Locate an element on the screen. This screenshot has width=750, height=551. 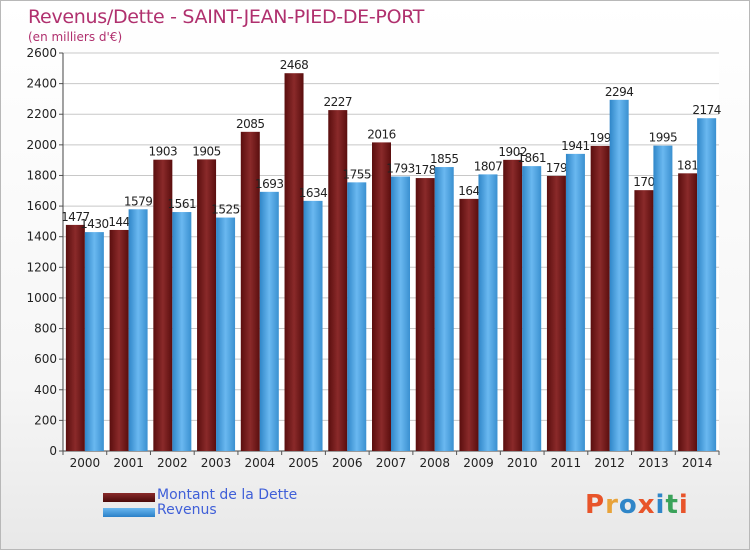
y-tick-label: 1600 is located at coordinates (41, 206).